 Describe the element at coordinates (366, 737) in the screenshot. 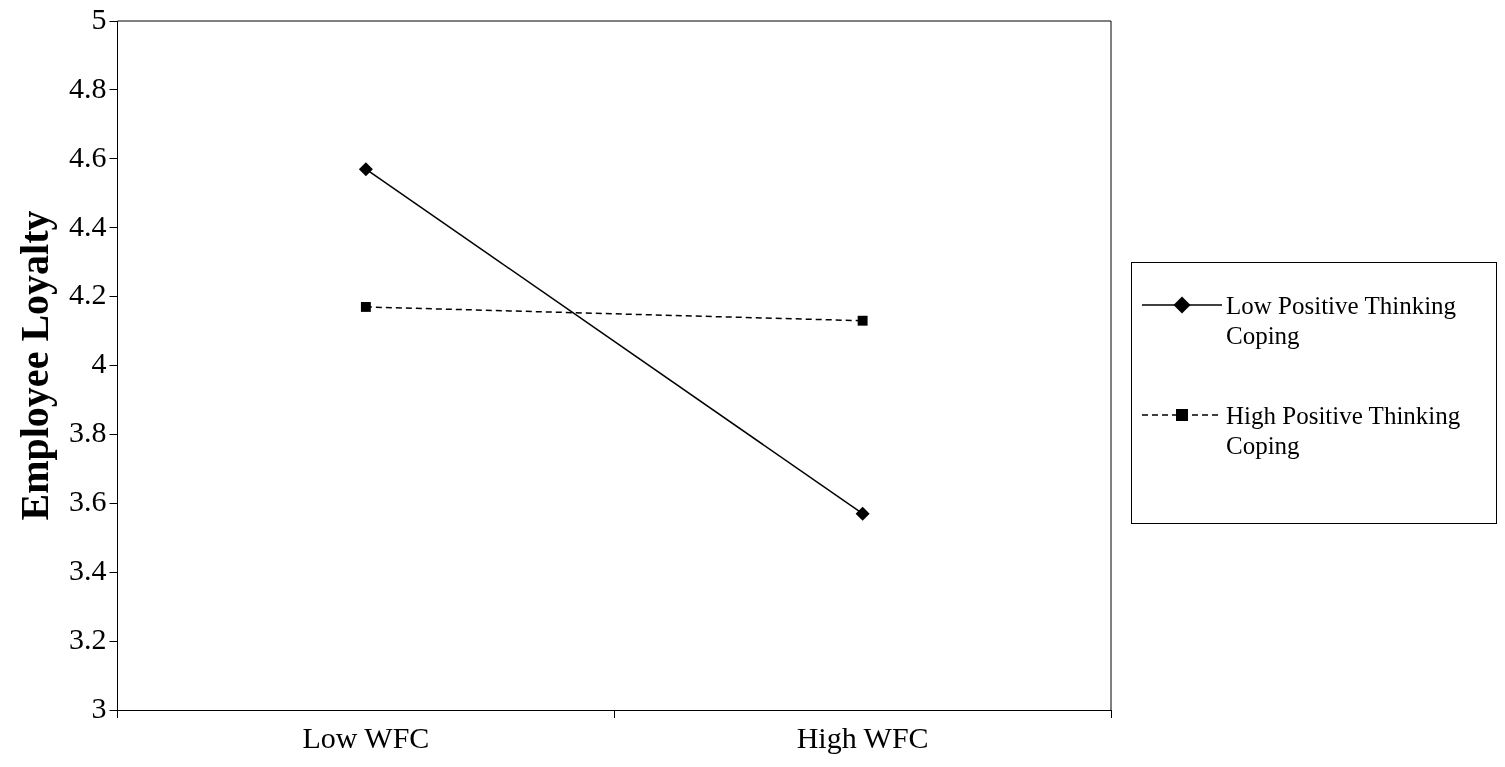

I see `x-tick-label: Low WFC` at that location.